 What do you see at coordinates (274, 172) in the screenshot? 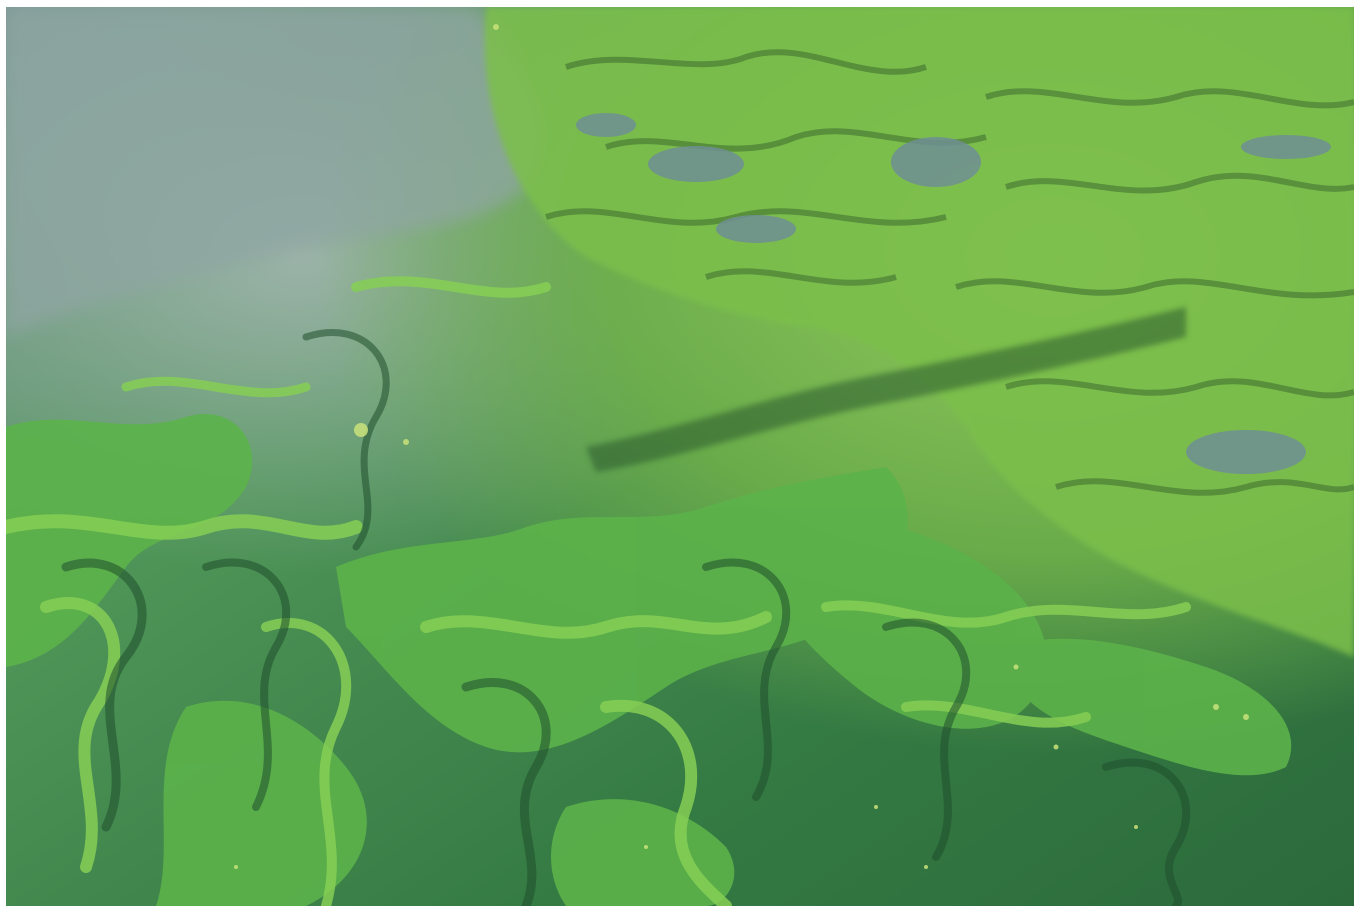
I see `grey-reflection-patch` at bounding box center [274, 172].